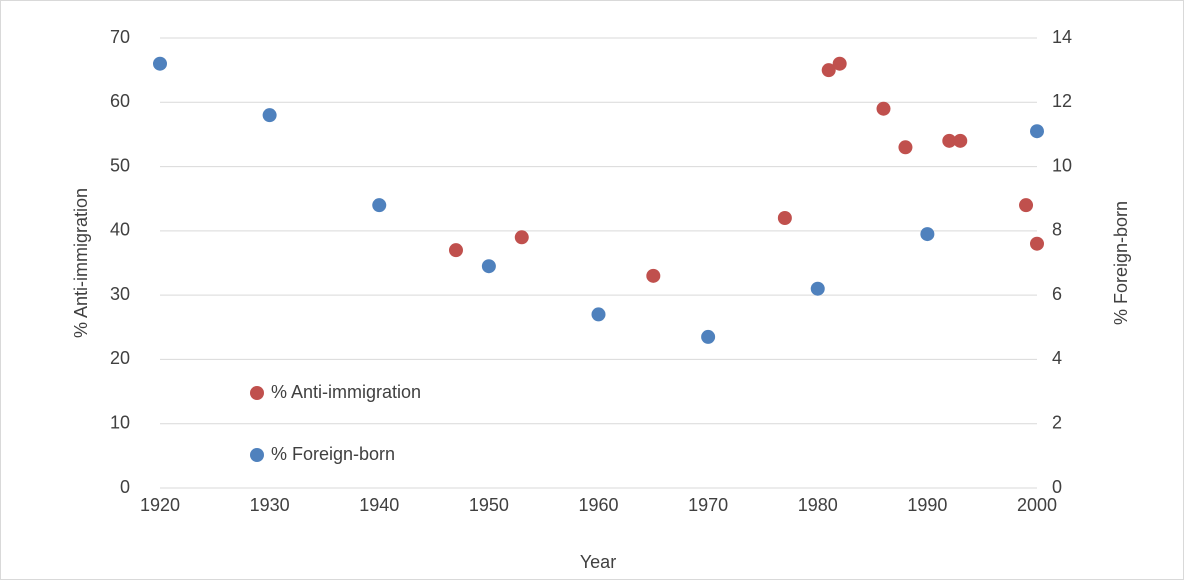 This screenshot has height=580, width=1184. What do you see at coordinates (270, 505) in the screenshot?
I see `x-tick-label: 1930` at bounding box center [270, 505].